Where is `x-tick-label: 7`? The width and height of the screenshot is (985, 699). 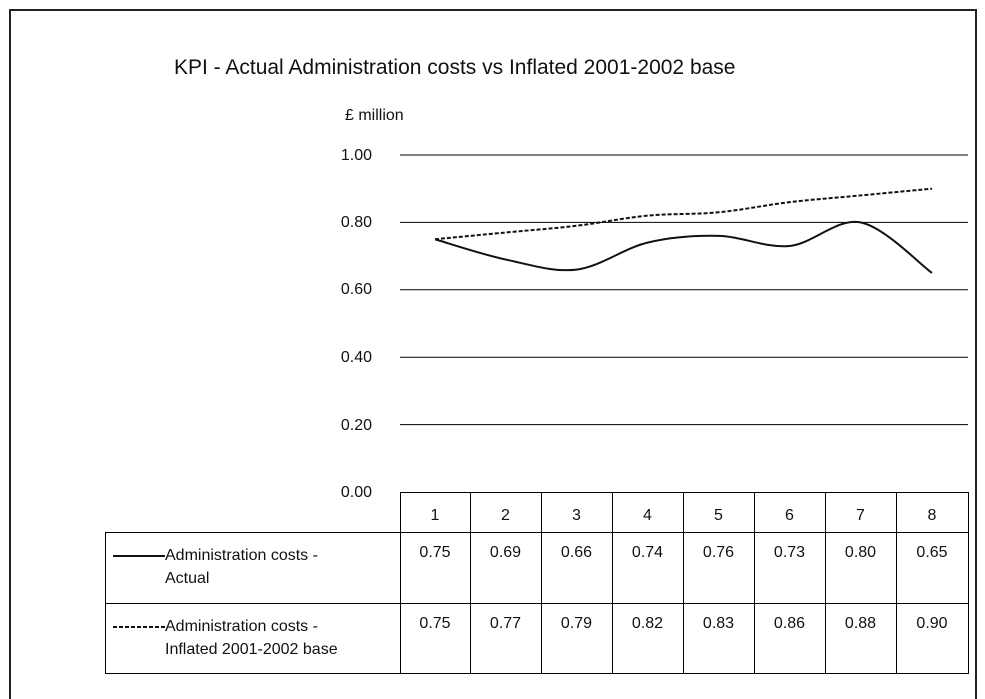 x-tick-label: 7 is located at coordinates (860, 515).